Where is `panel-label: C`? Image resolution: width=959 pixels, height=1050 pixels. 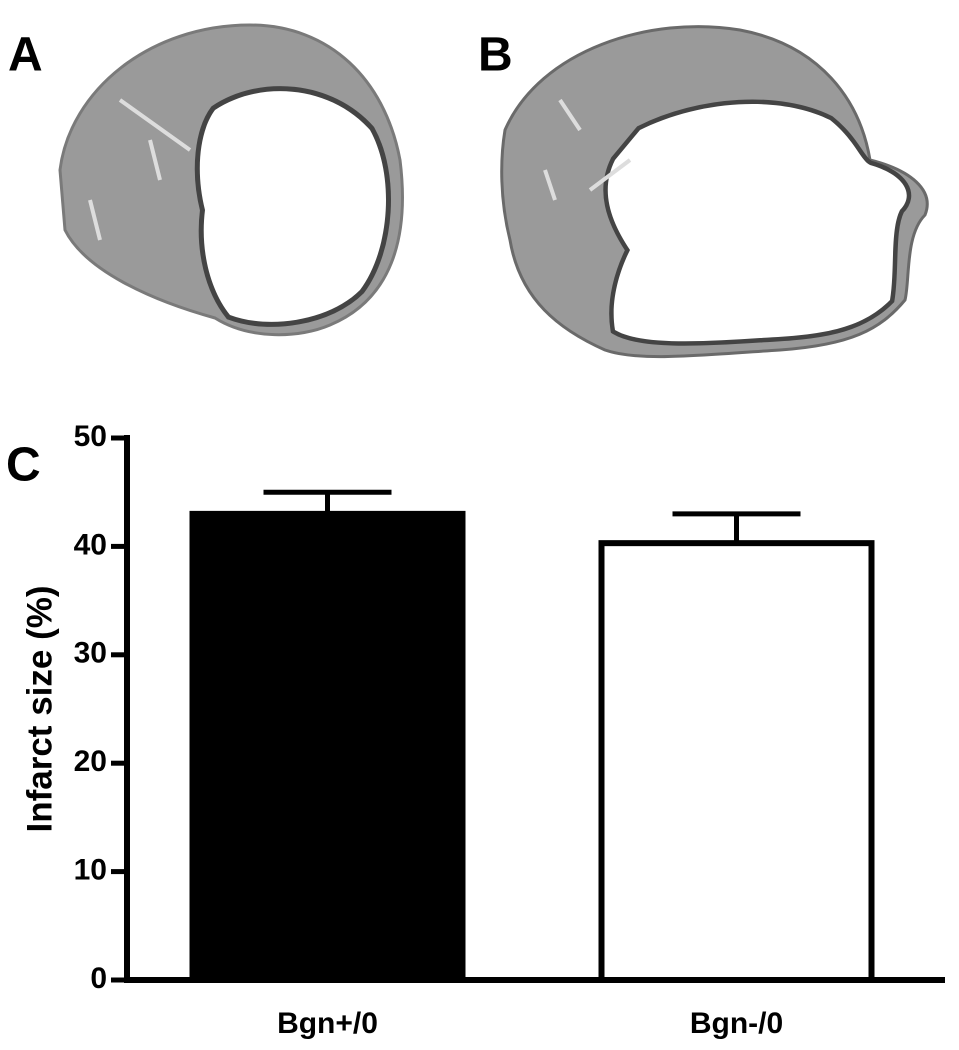 panel-label: C is located at coordinates (23, 465).